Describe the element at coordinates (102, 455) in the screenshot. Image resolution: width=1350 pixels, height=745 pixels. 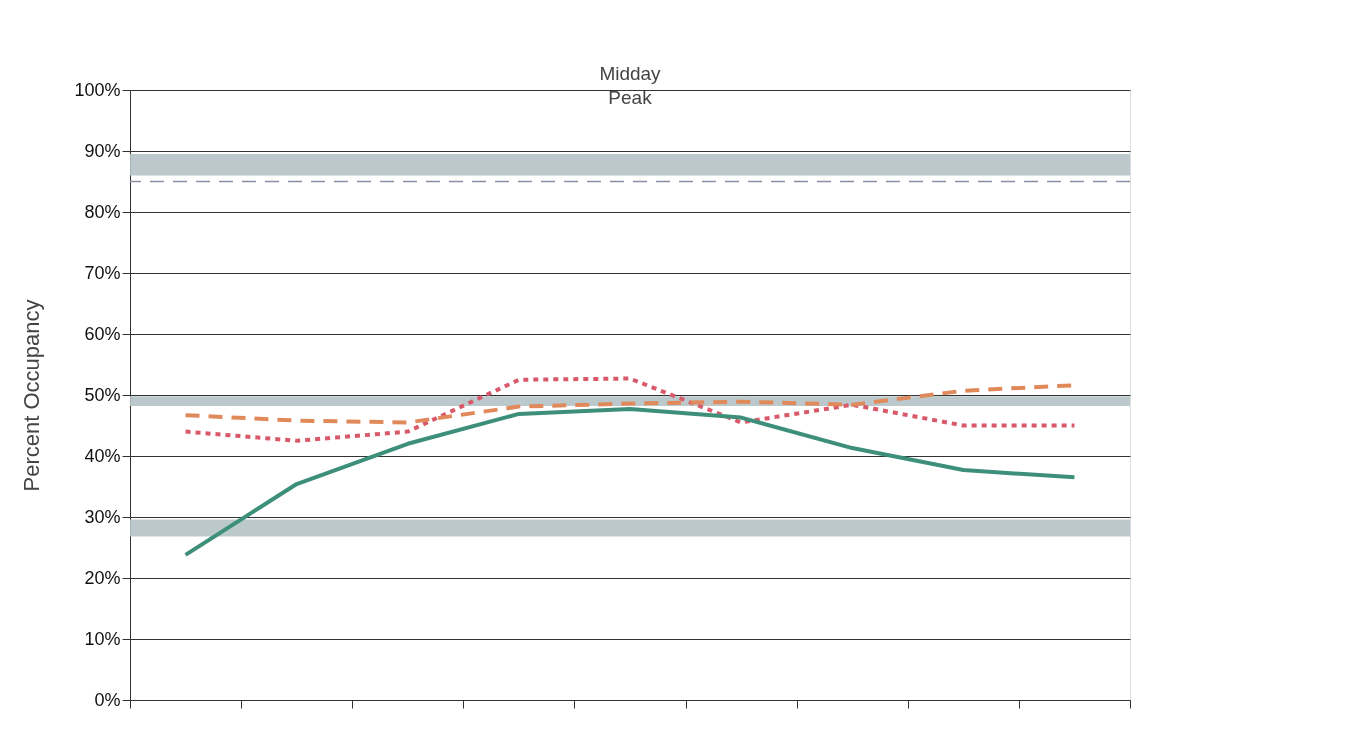
I see `y-tick-label: 40%` at that location.